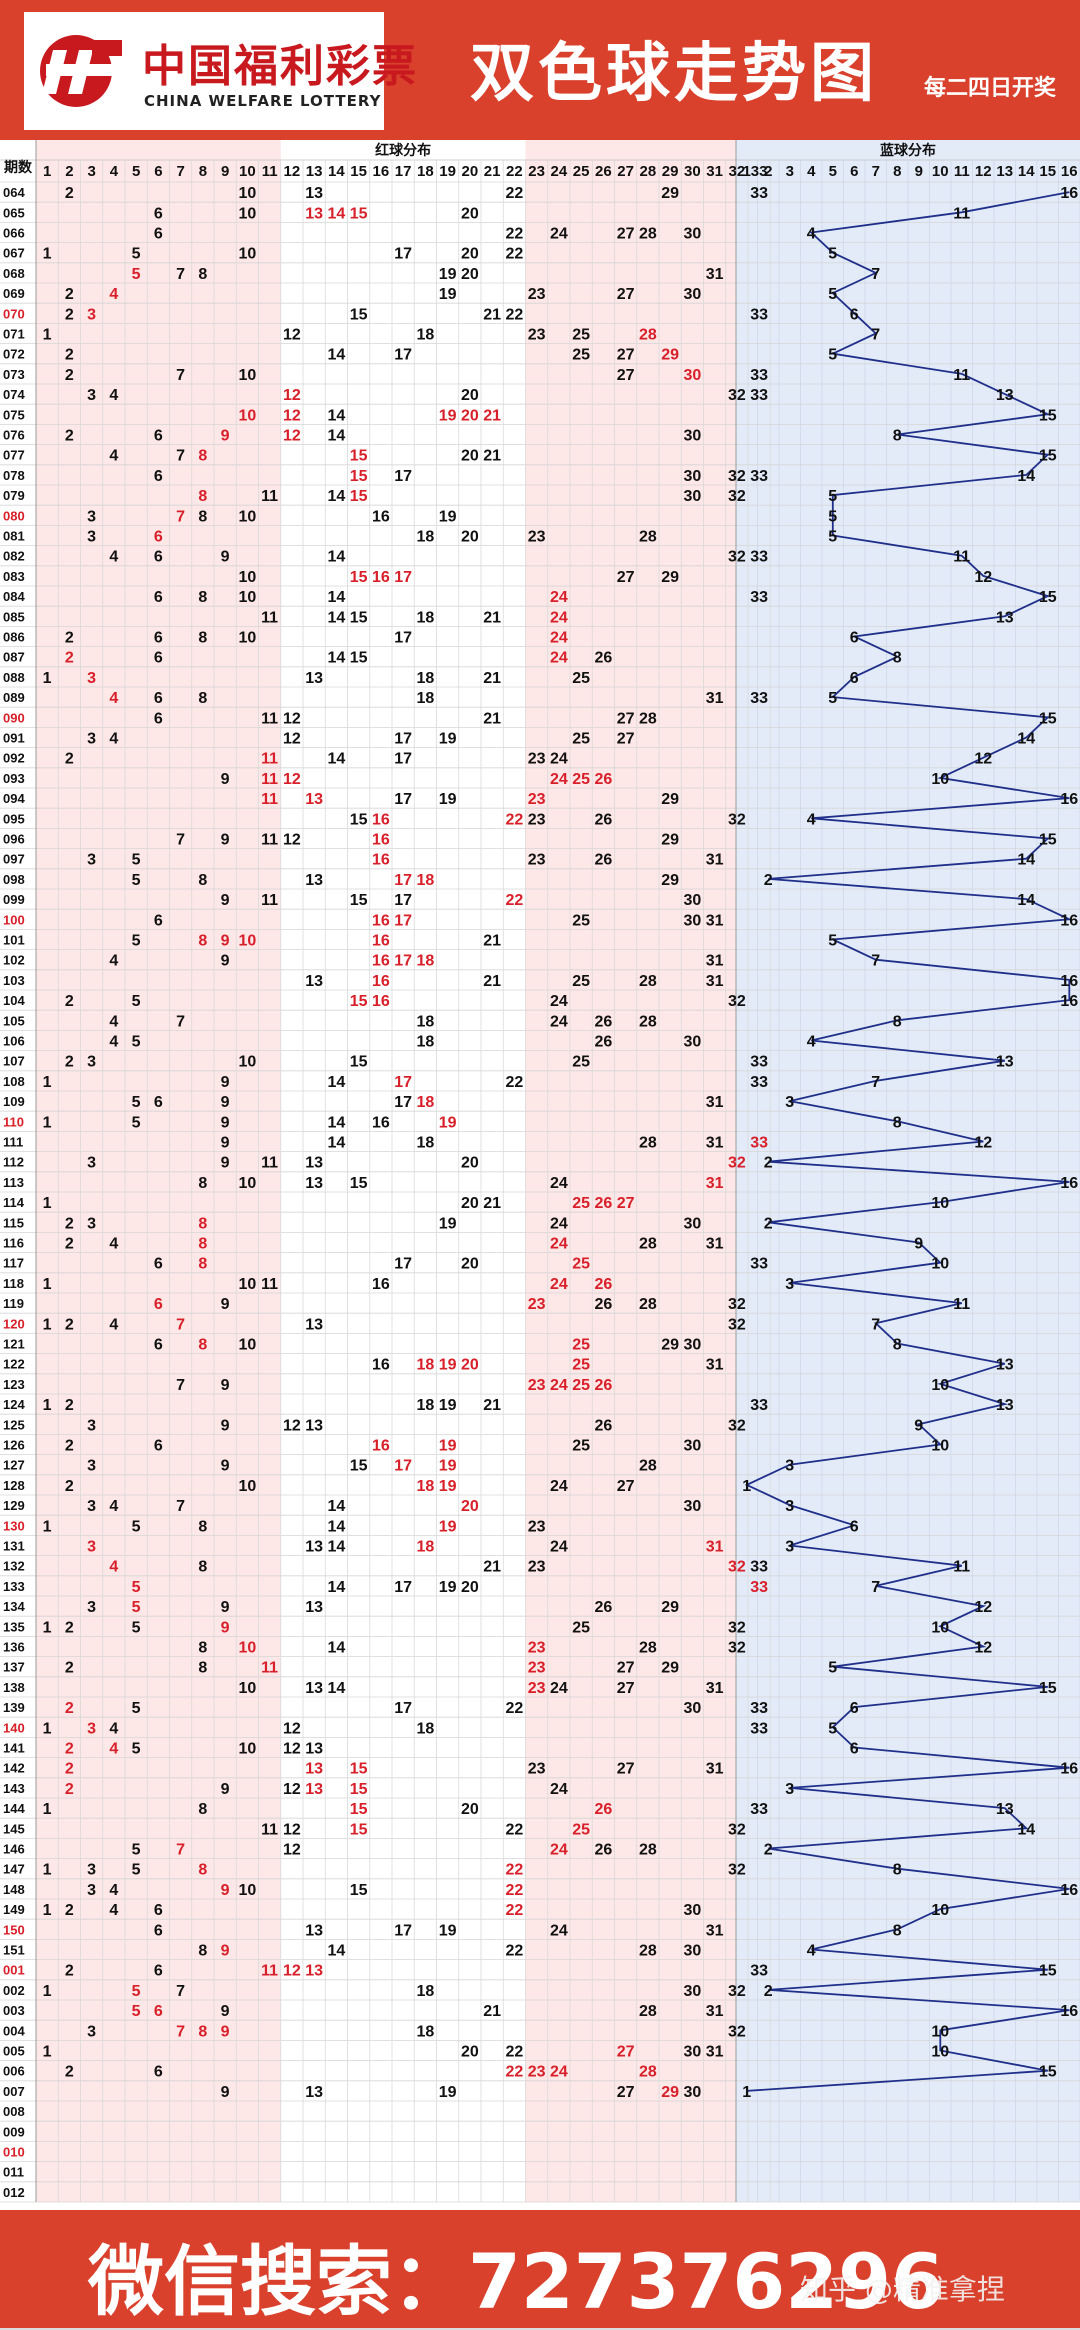 Image resolution: width=1080 pixels, height=2330 pixels. Describe the element at coordinates (832, 537) in the screenshot. I see `blue-ball-mark: 5` at that location.